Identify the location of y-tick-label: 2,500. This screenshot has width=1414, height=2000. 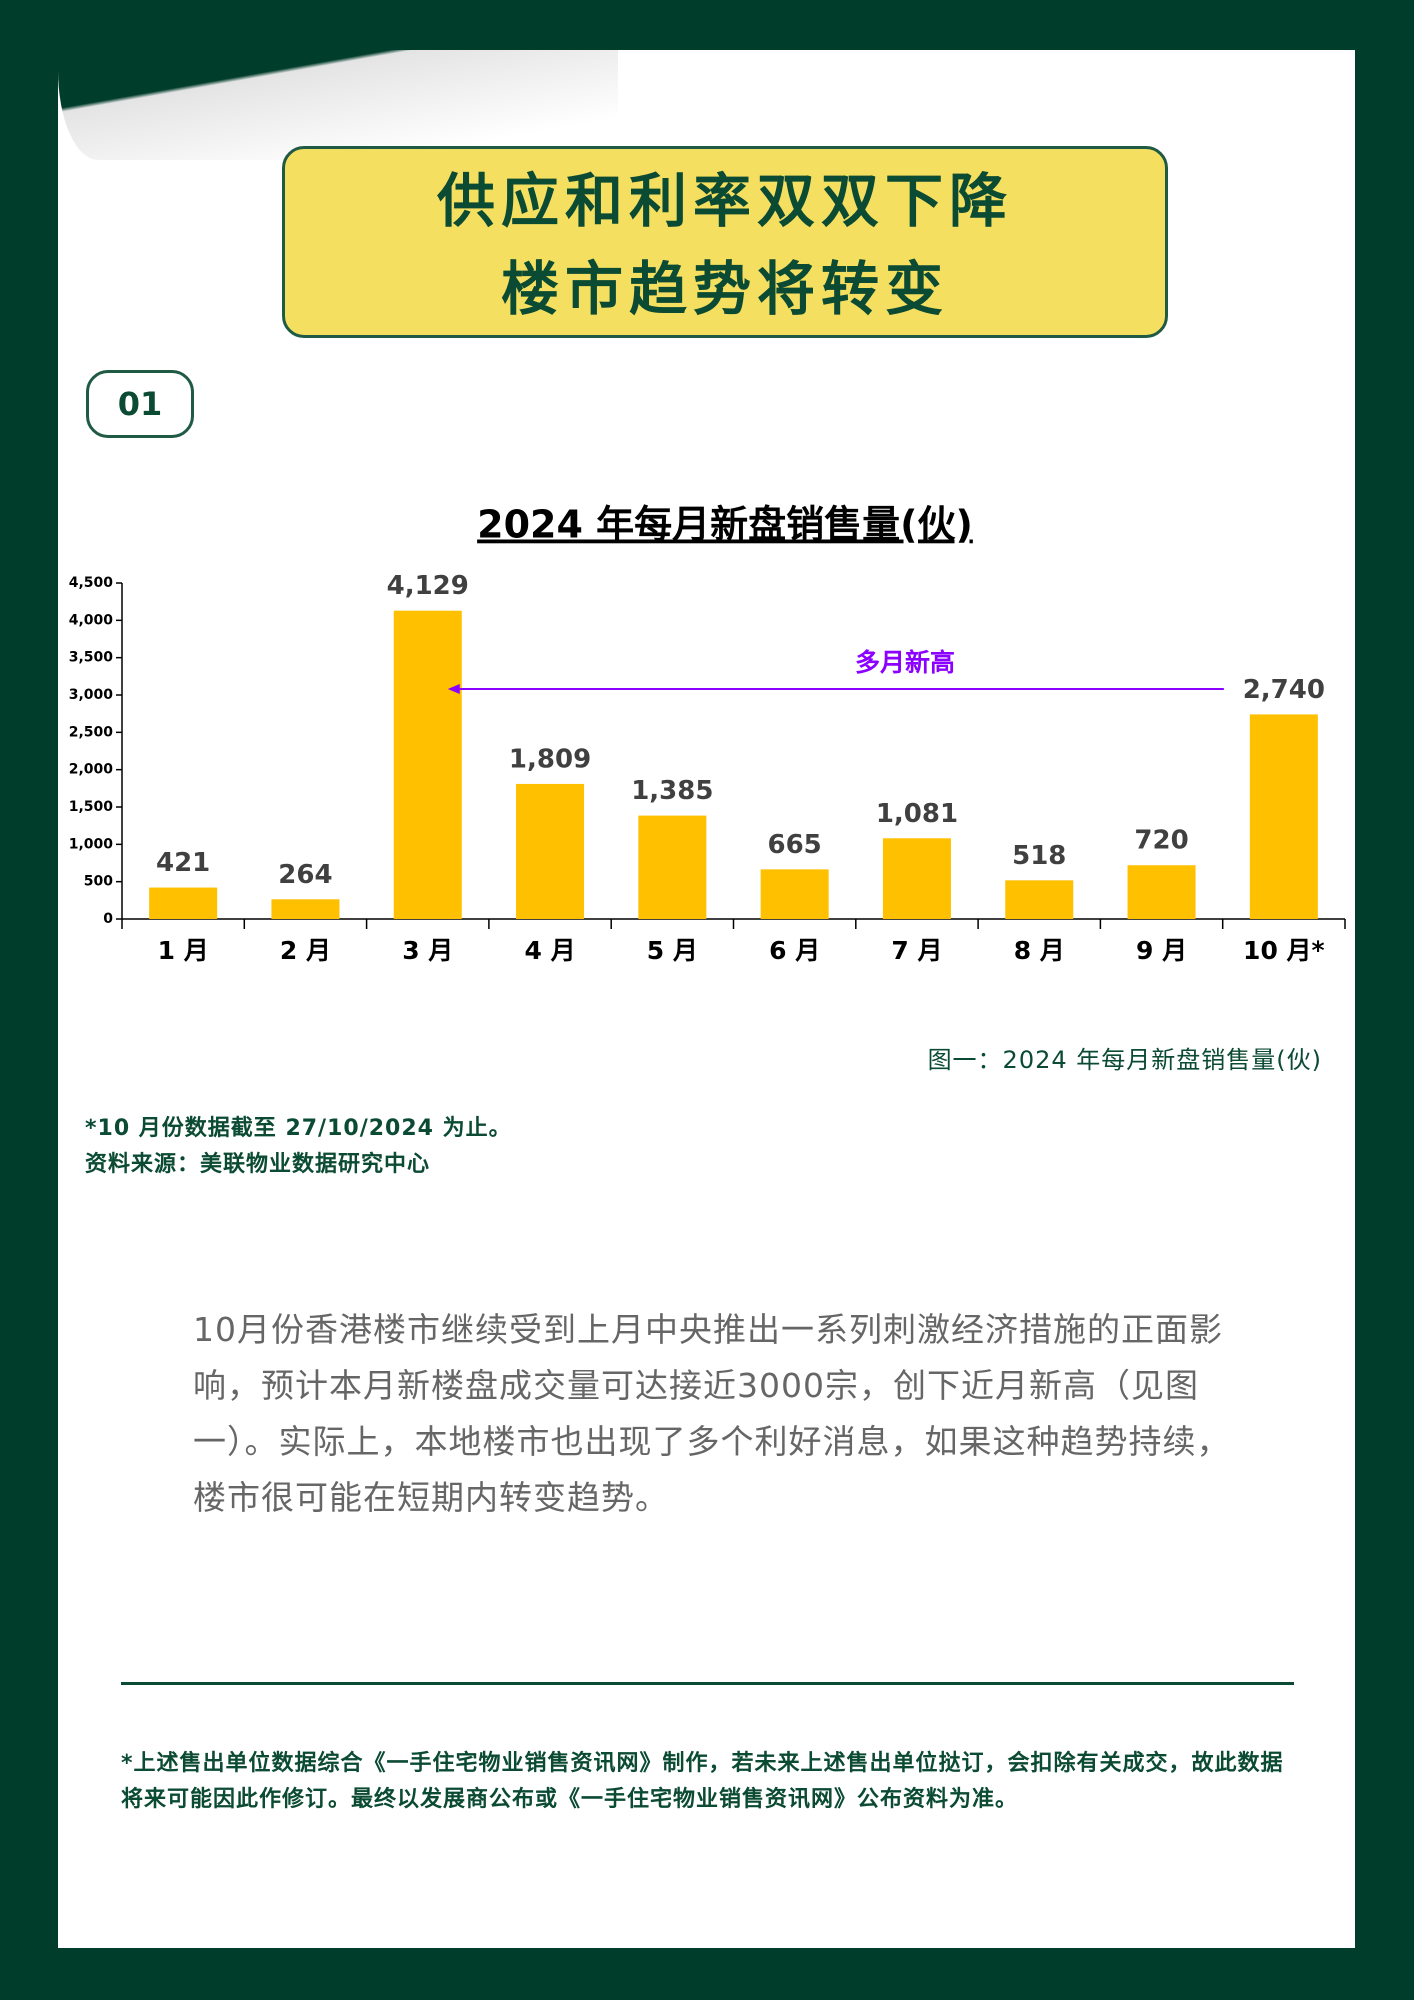
(91, 732).